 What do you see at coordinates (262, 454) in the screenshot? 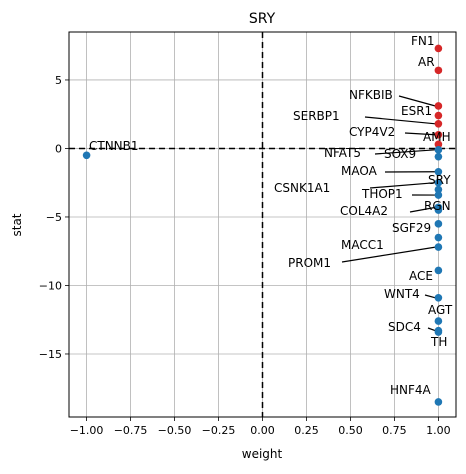
I see `x-axis-label: weight` at bounding box center [262, 454].